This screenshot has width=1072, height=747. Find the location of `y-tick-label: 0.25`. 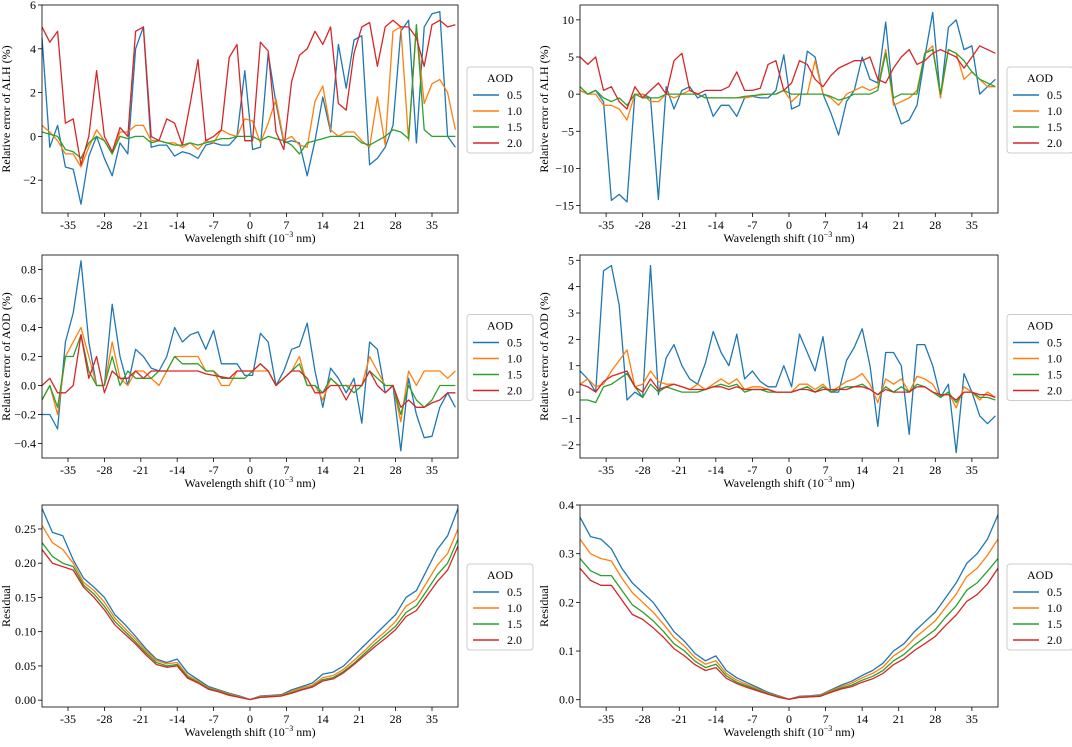

y-tick-label: 0.25 is located at coordinates (25, 529).